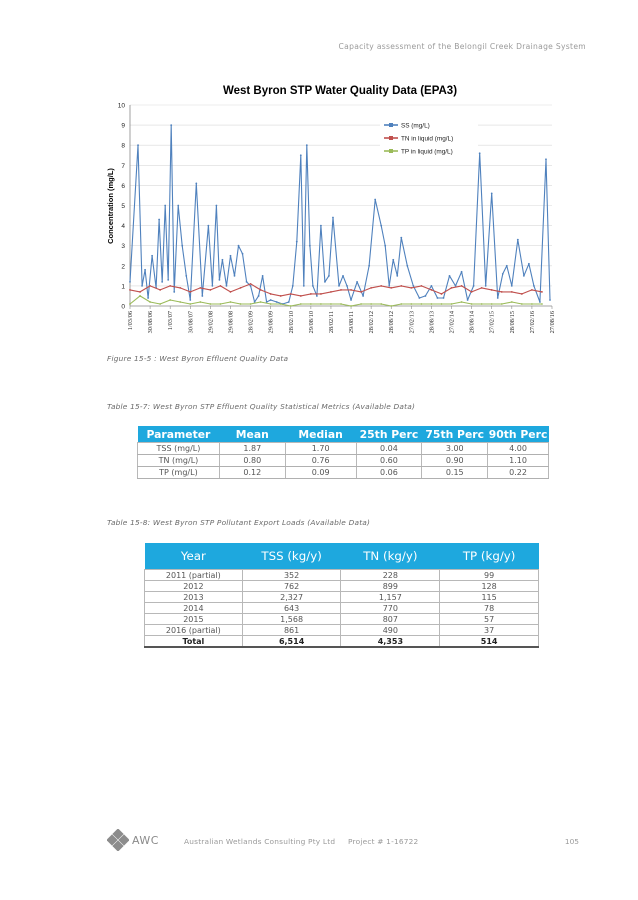 This screenshot has width=638, height=900. I want to click on table-cell: 0.09, so click(320, 472).